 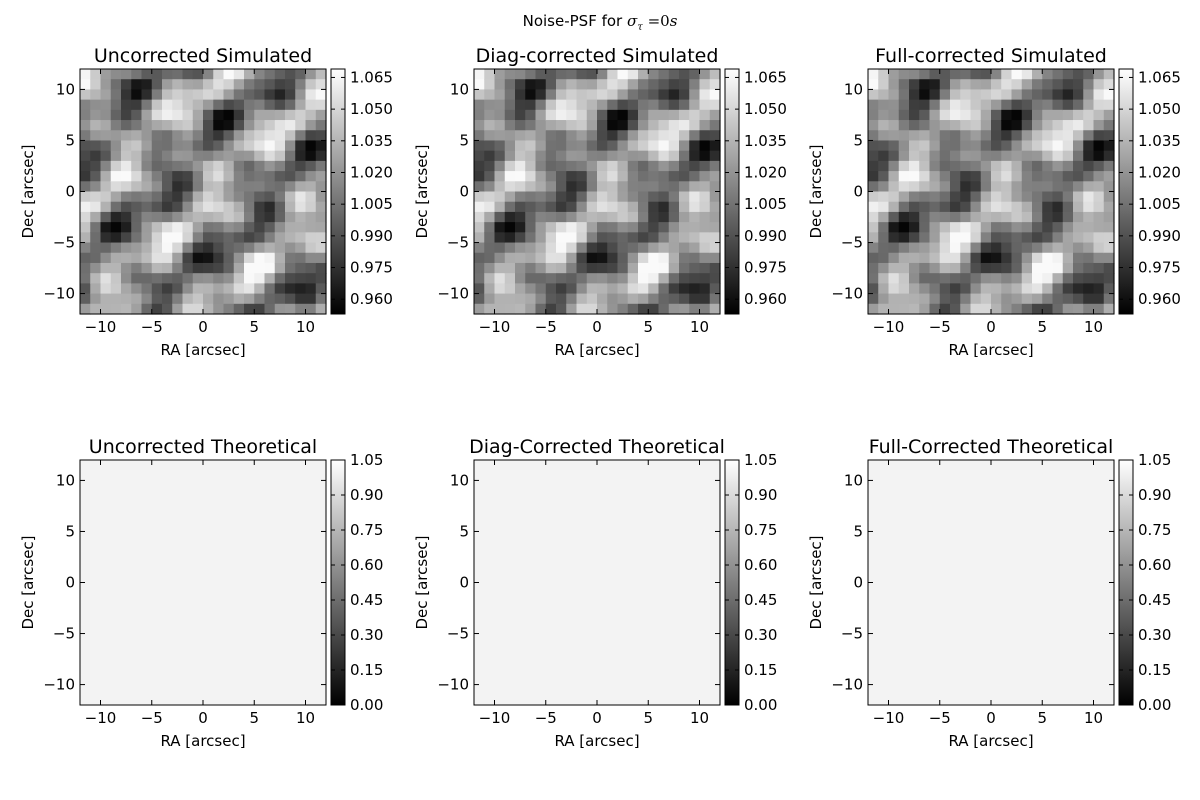 What do you see at coordinates (765, 204) in the screenshot?
I see `colorbar-tick-label: 1.005` at bounding box center [765, 204].